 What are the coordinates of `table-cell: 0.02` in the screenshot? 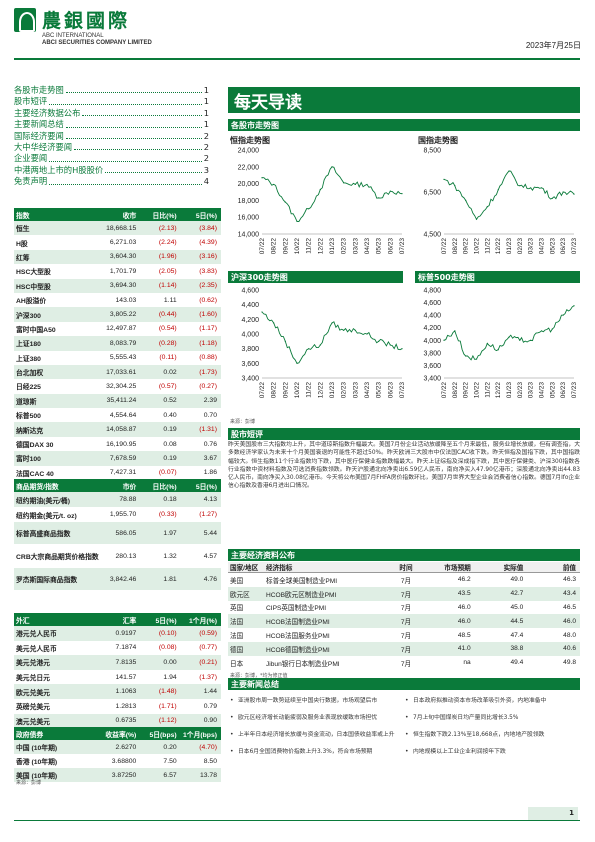 It's located at (170, 372).